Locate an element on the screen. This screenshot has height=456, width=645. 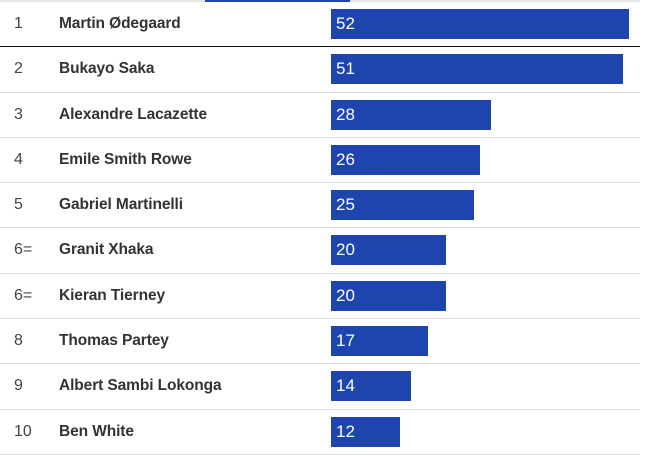
bar-value-label: 52 is located at coordinates (345, 23).